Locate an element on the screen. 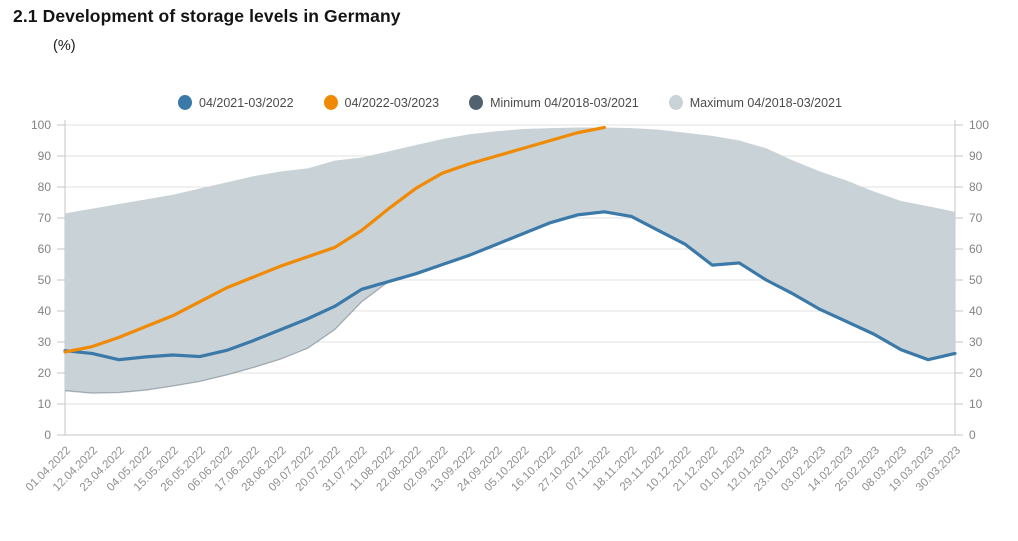 Image resolution: width=1018 pixels, height=541 pixels. y-axis-label-right: 0 is located at coordinates (972, 435).